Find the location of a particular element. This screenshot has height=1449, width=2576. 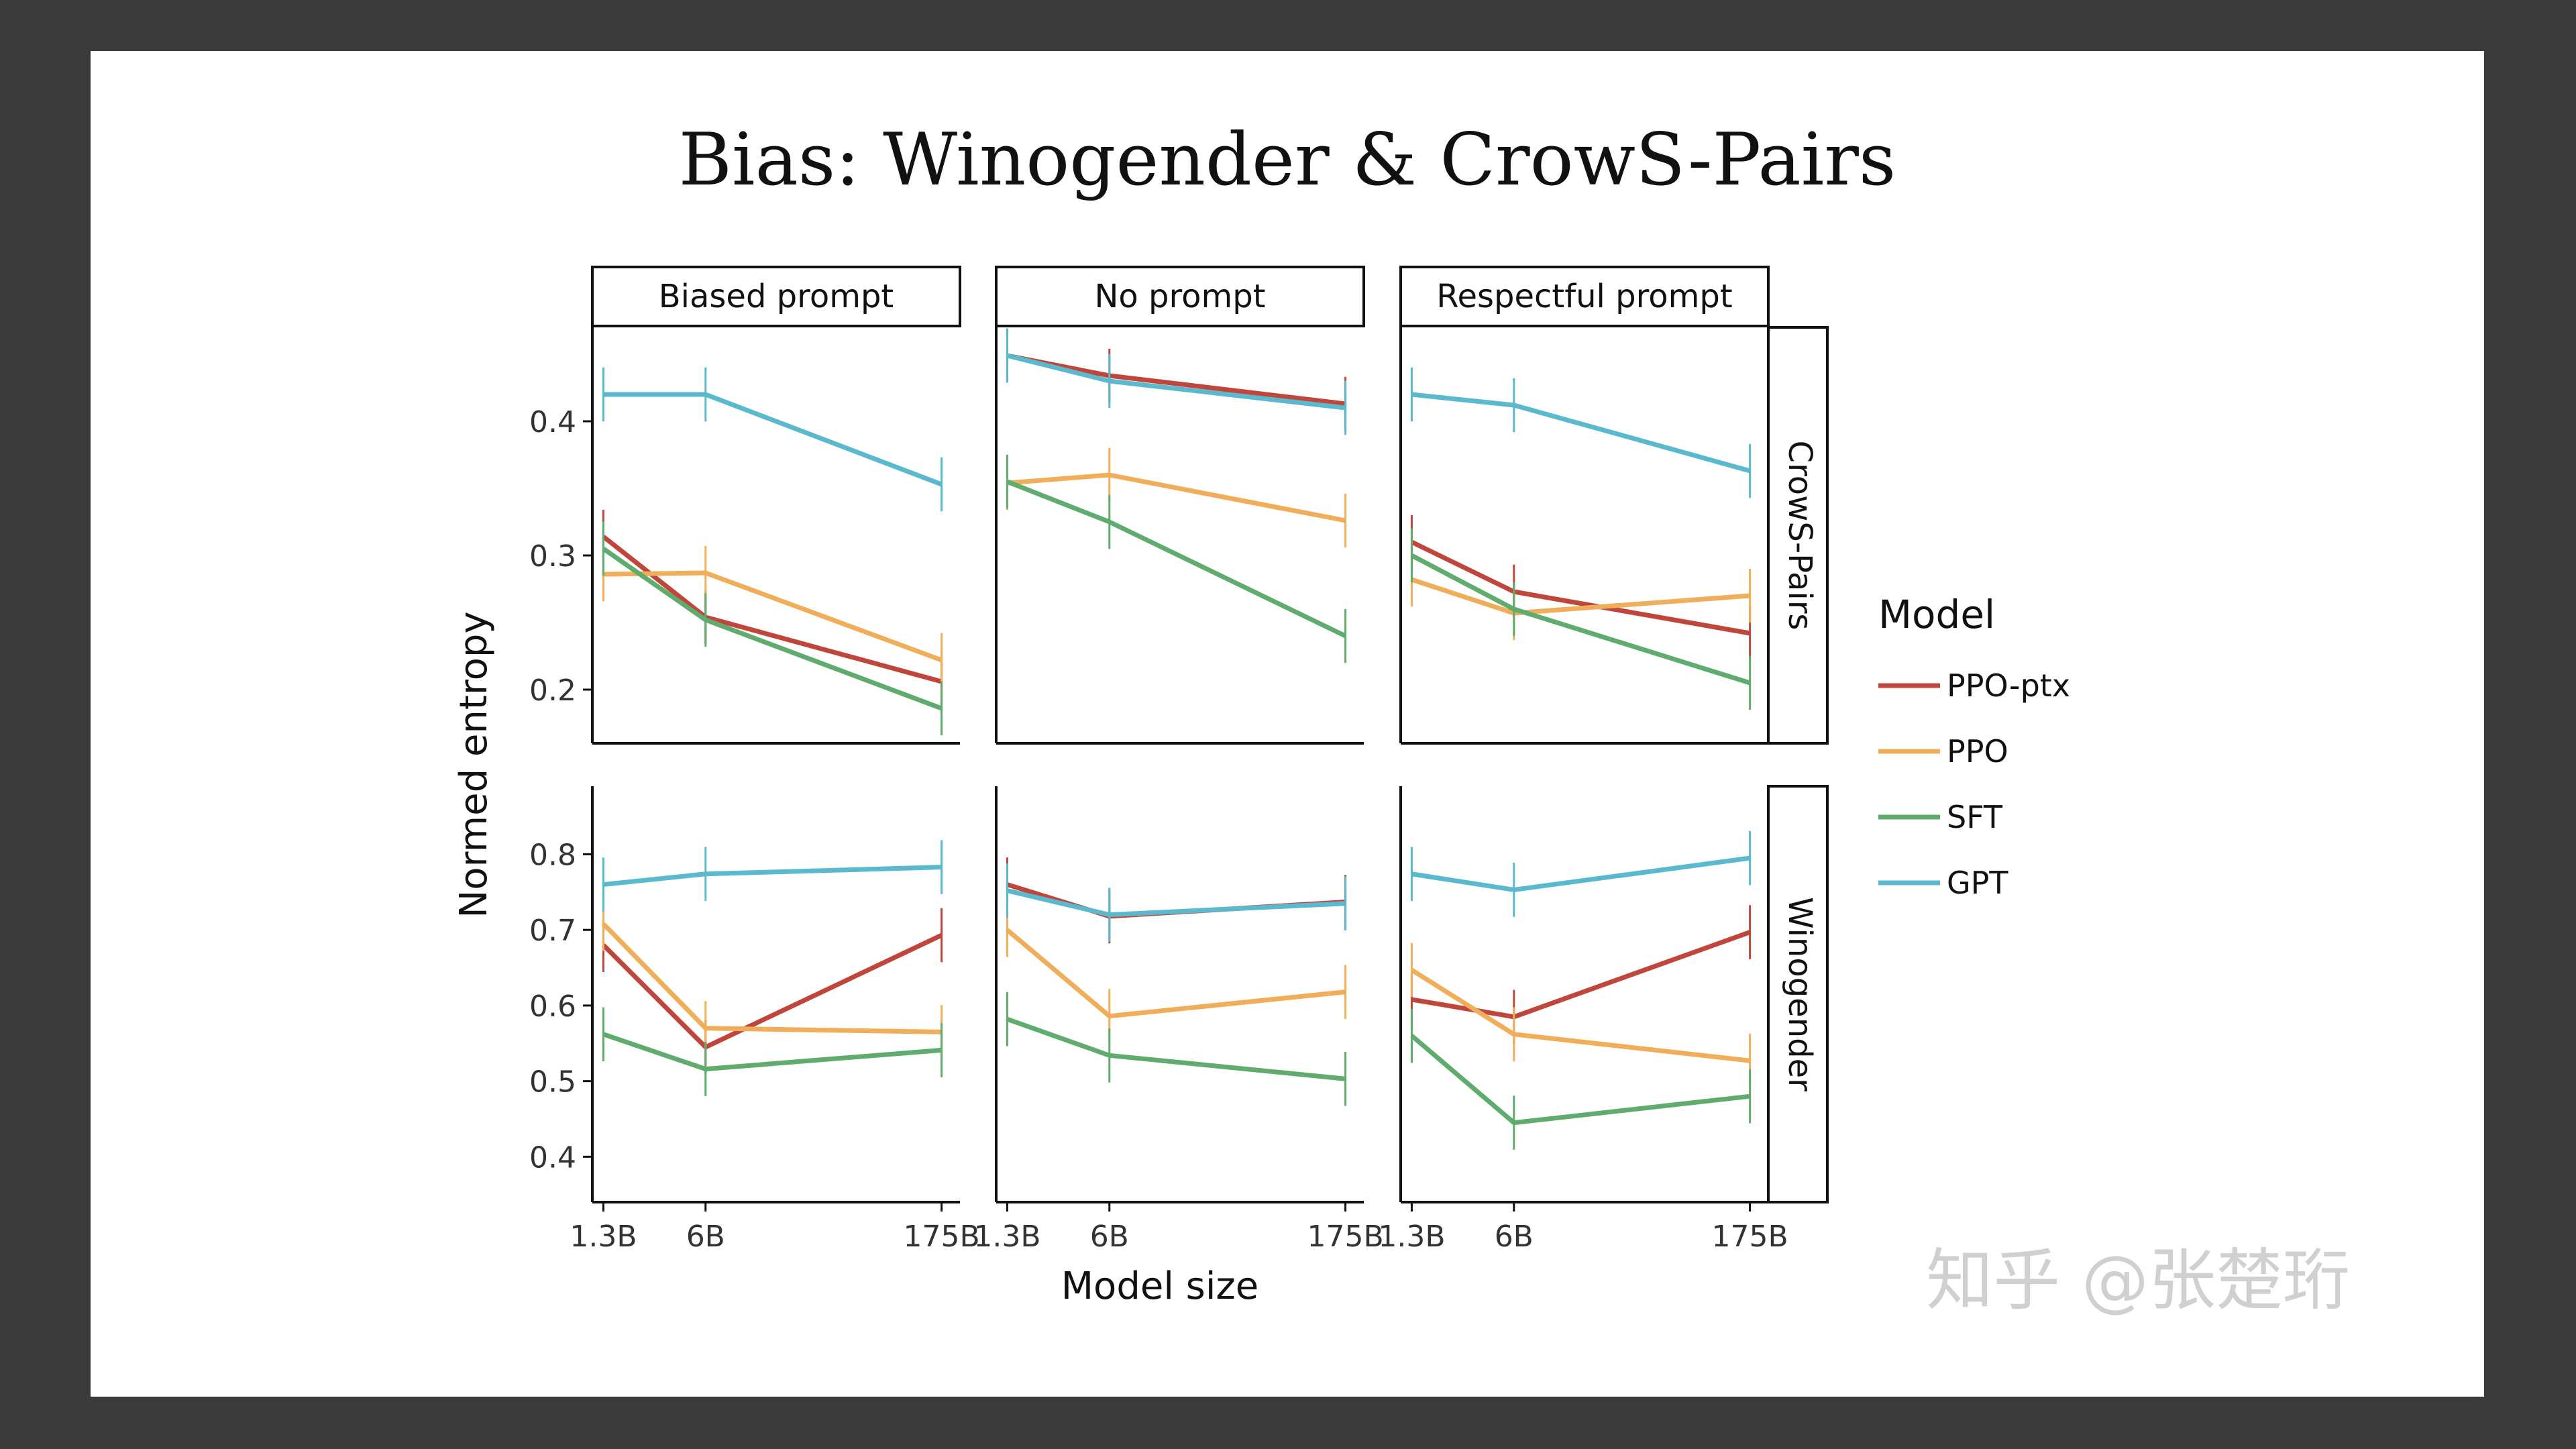

row-strip-winogender is located at coordinates (1798, 994).